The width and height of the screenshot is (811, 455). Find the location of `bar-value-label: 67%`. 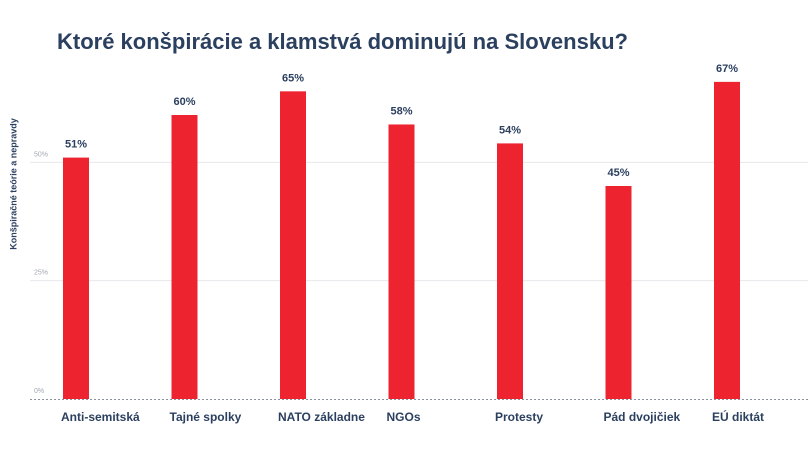

bar-value-label: 67% is located at coordinates (727, 69).